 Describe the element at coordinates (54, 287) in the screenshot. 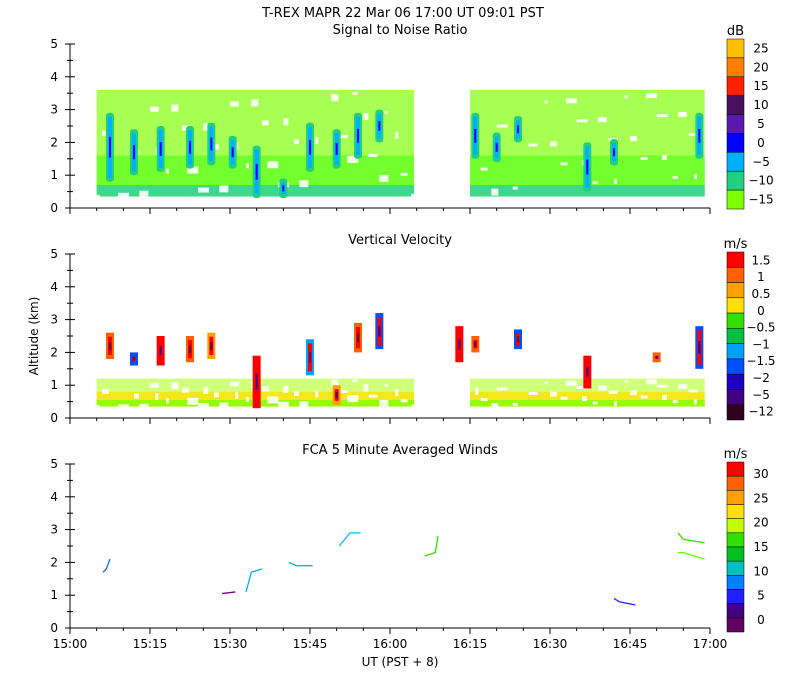

I see `y-tick-label: 4` at that location.